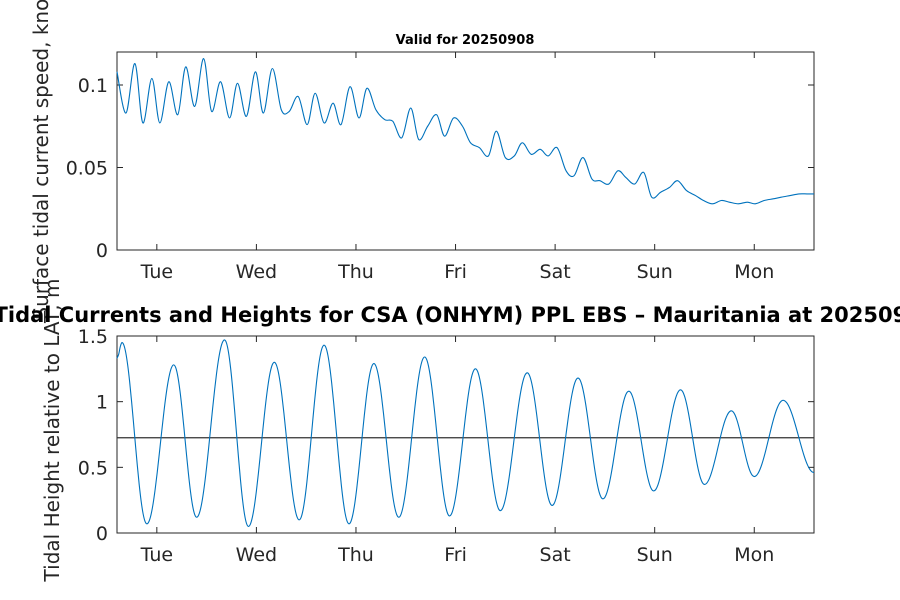  What do you see at coordinates (93, 337) in the screenshot?
I see `y-tick-label: 1.5` at bounding box center [93, 337].